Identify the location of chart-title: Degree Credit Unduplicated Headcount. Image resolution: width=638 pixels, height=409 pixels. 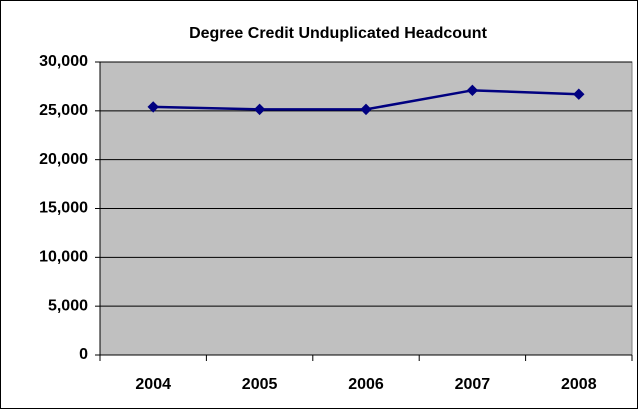
(338, 33).